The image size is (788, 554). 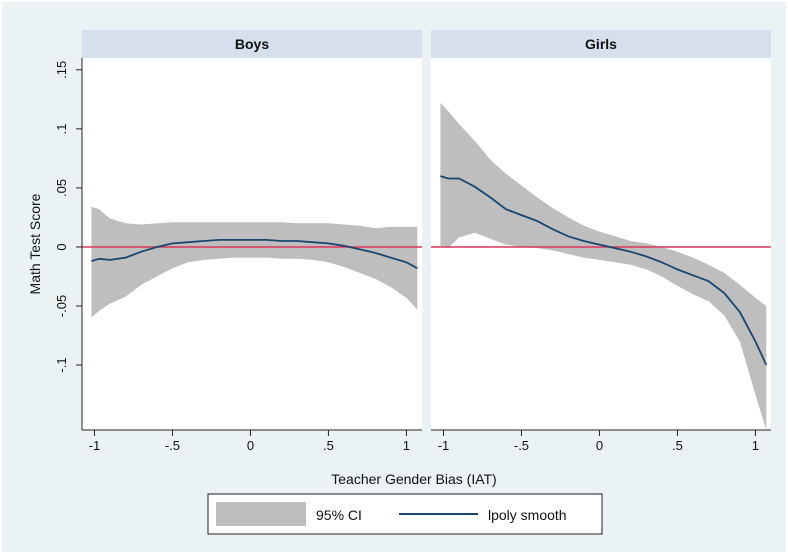 I want to click on y-tick-label: .1, so click(x=61, y=128).